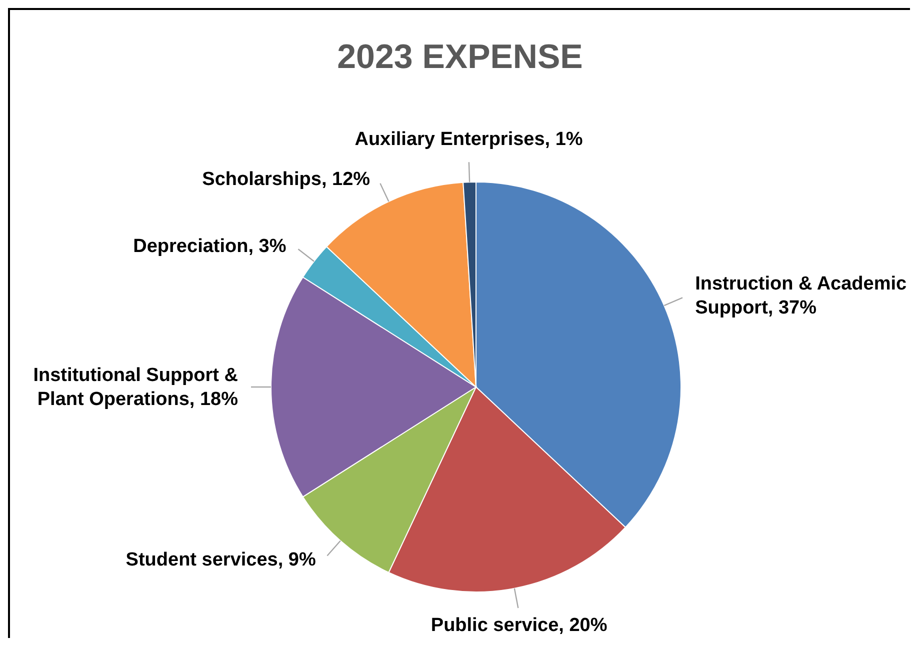  What do you see at coordinates (801, 296) in the screenshot?
I see `slice-label: Instruction & Academic Support, 37%` at bounding box center [801, 296].